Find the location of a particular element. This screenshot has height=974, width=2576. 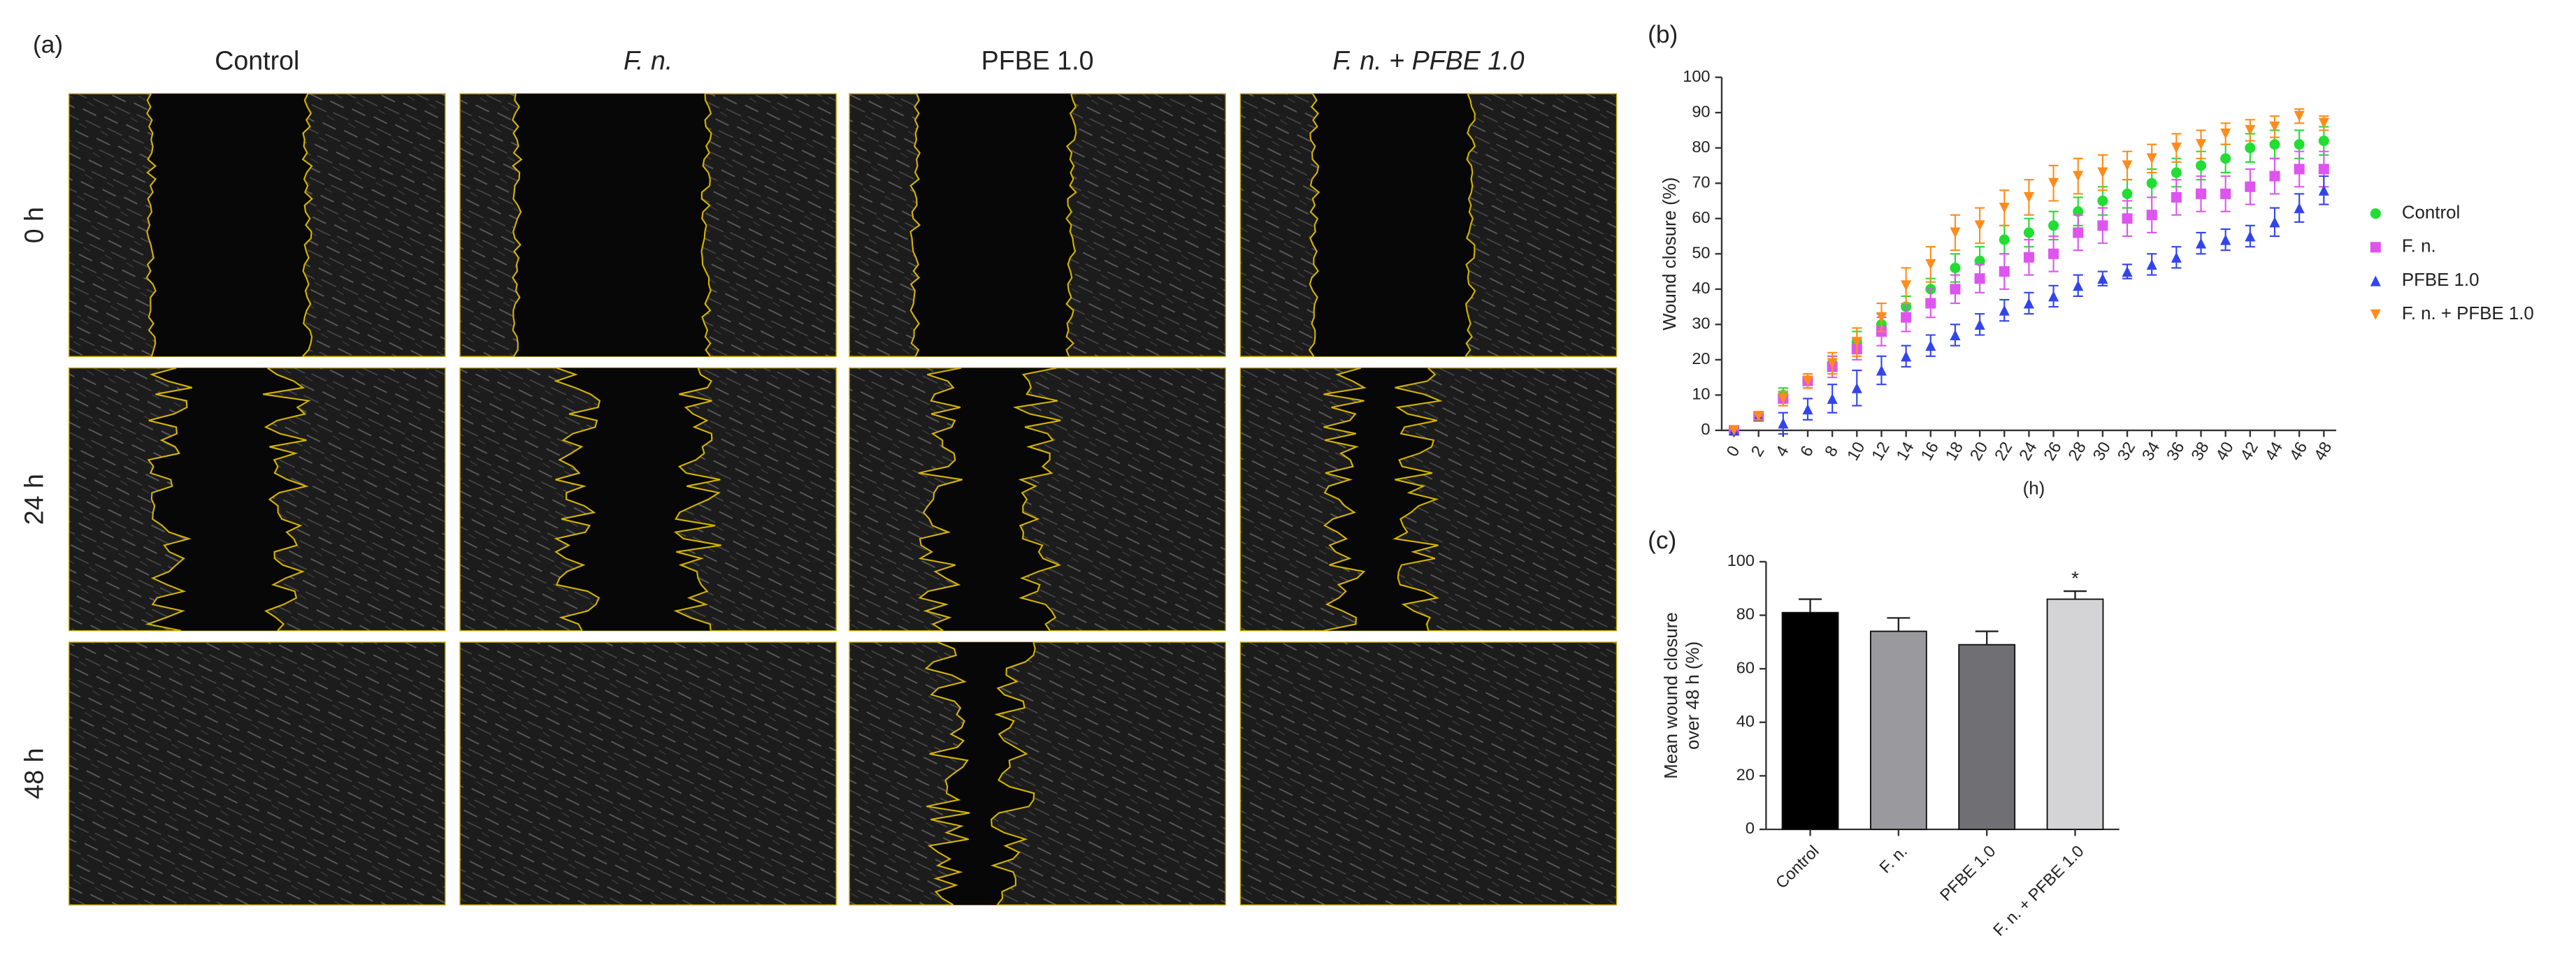

panel-label: (b) is located at coordinates (1663, 34).